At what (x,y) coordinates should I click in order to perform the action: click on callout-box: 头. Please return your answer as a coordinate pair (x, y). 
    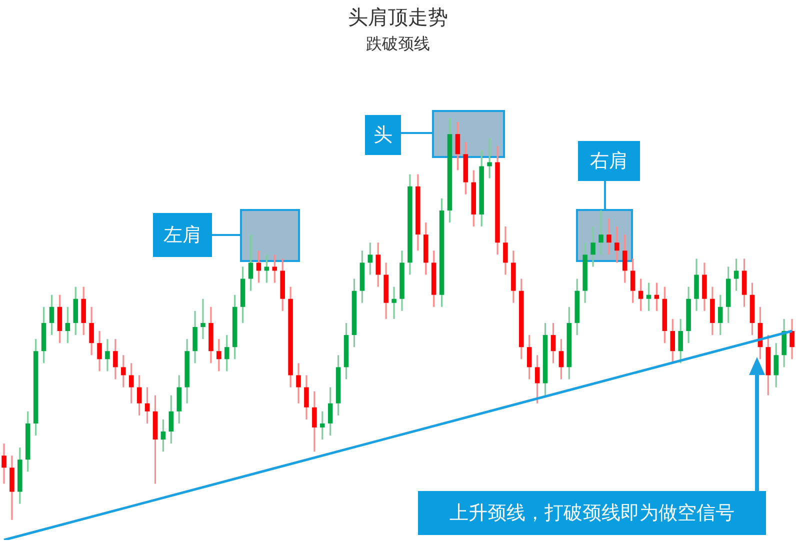
    Looking at the image, I should click on (383, 135).